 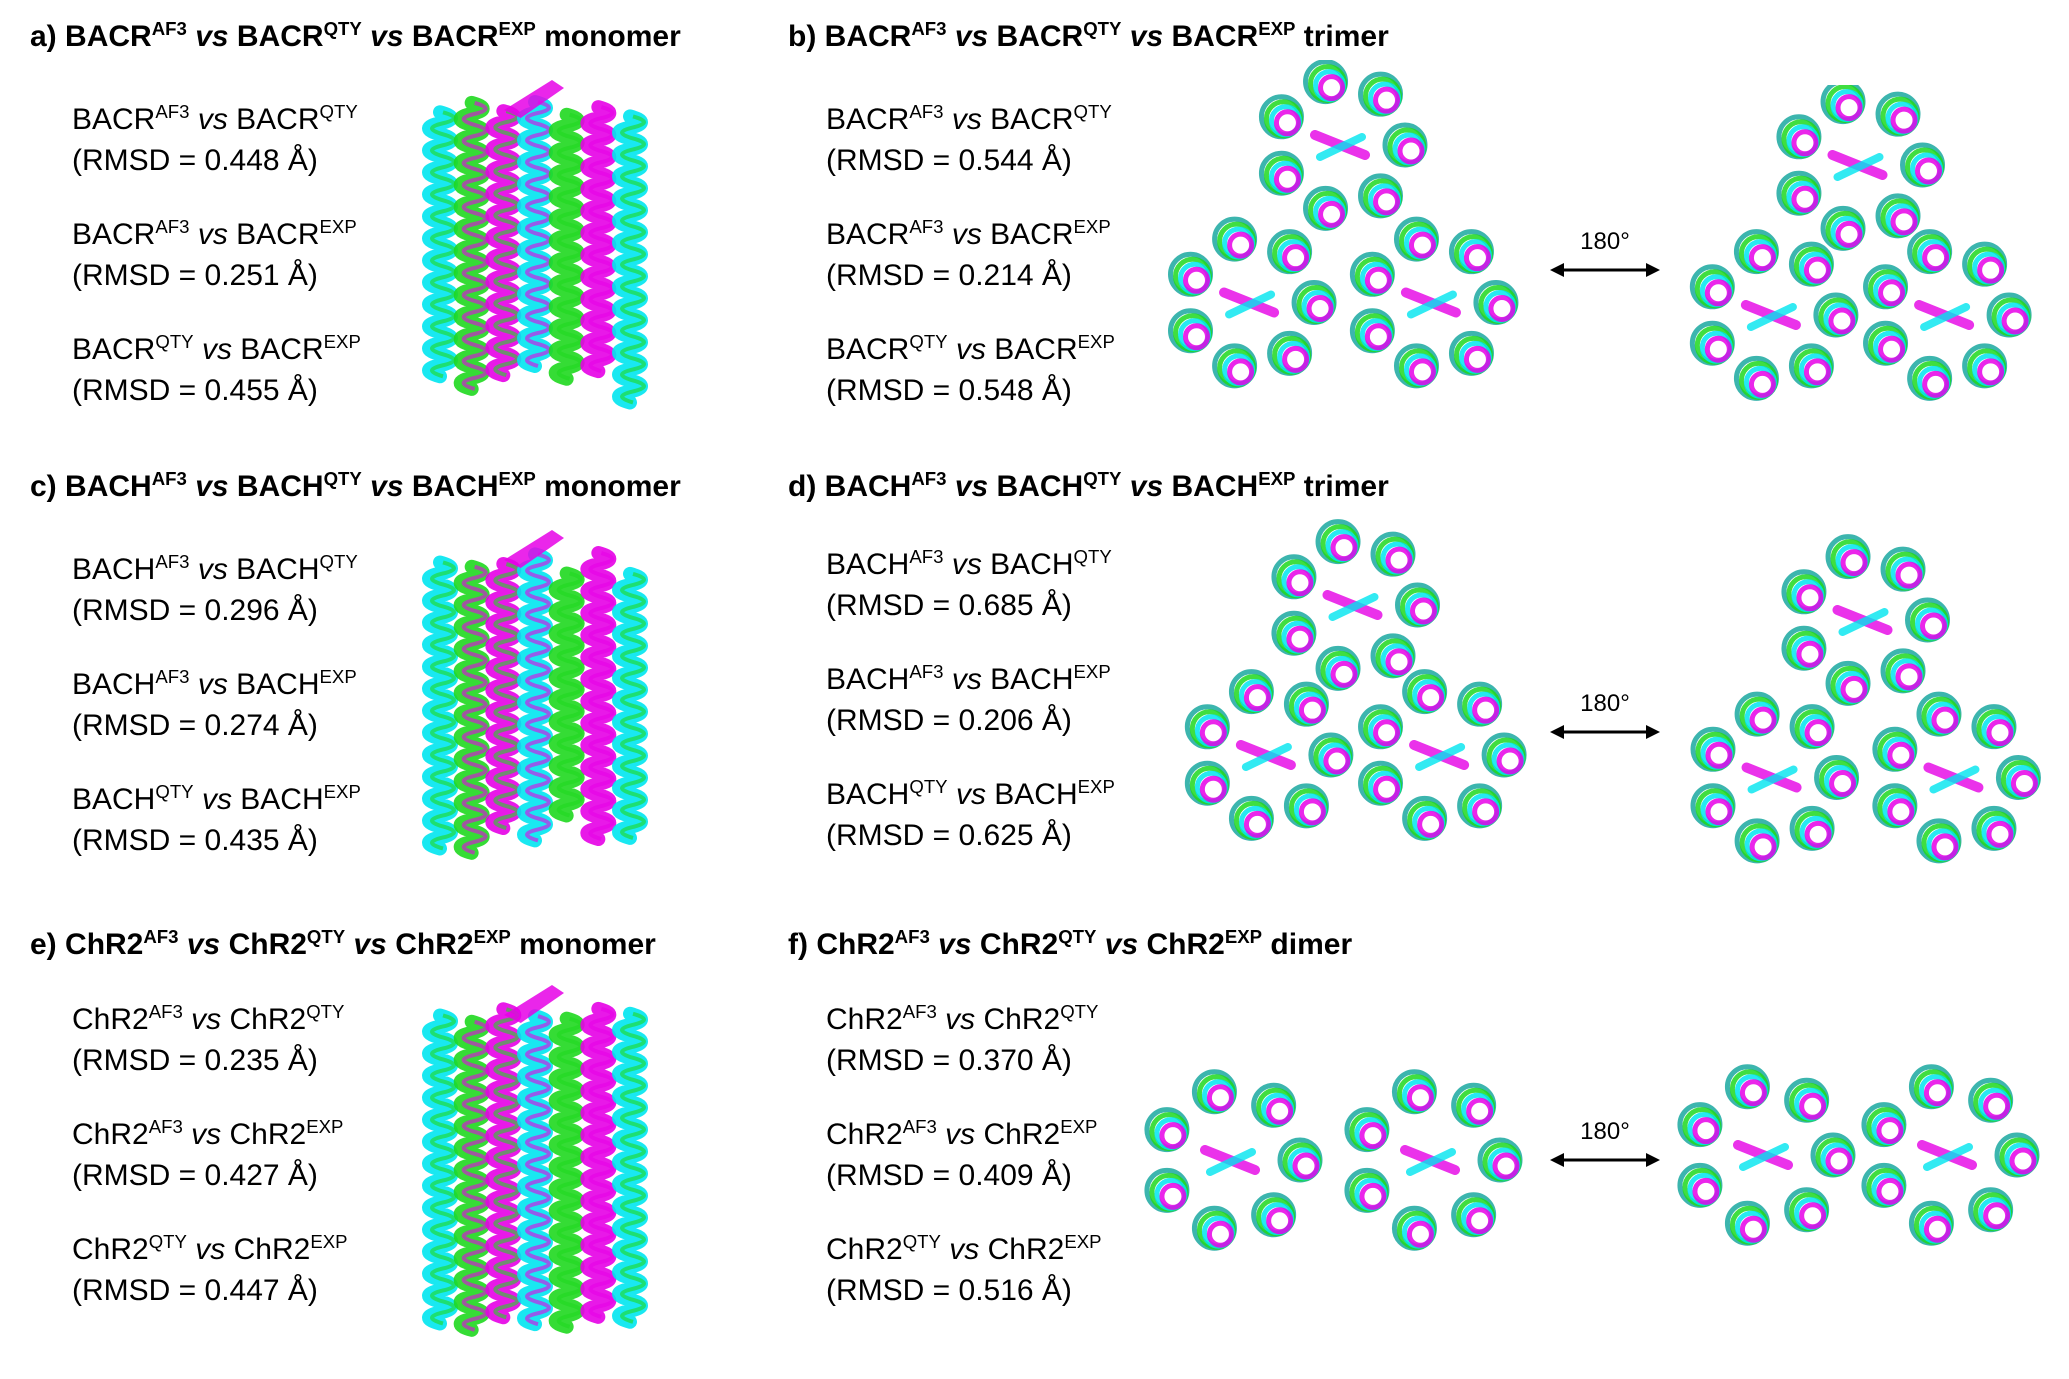 I want to click on panel-f-dimer-front-structure, so click(x=1333, y=1160).